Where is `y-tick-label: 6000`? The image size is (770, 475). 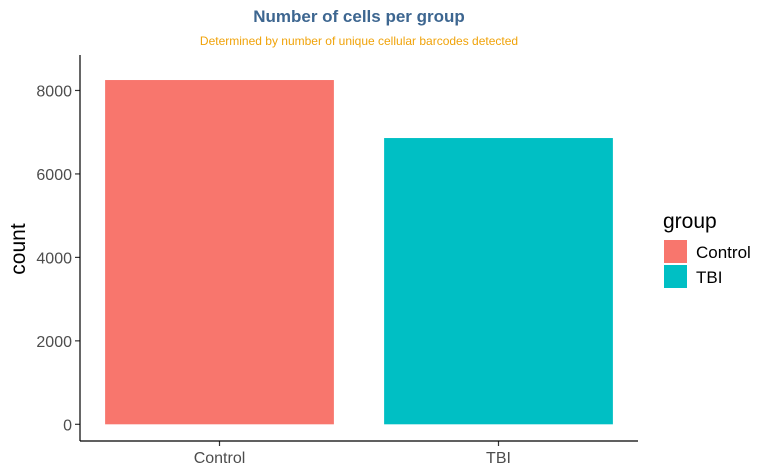
y-tick-label: 6000 is located at coordinates (54, 175).